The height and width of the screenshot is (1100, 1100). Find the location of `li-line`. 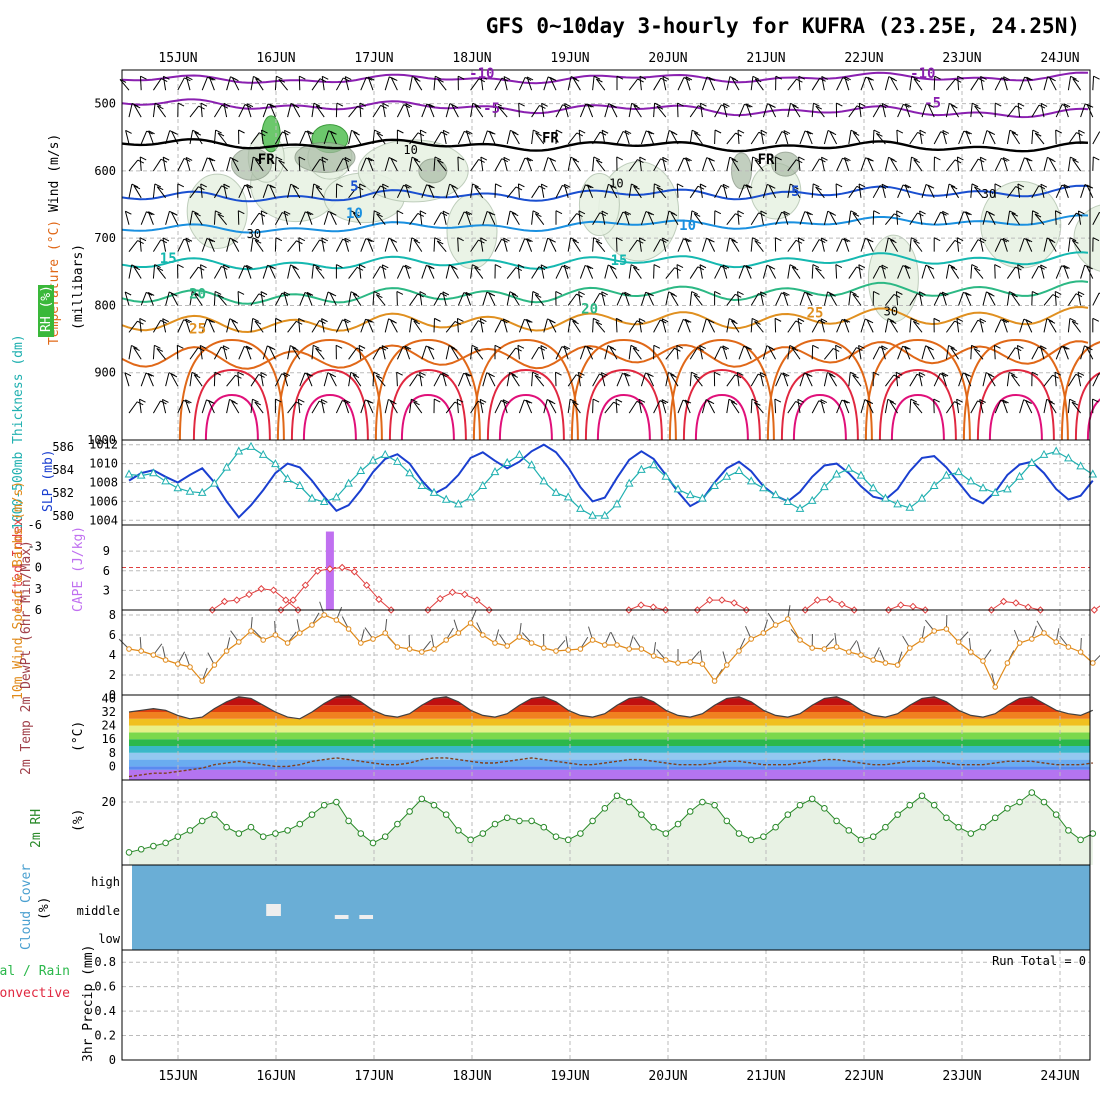

li-line is located at coordinates (458, 601).